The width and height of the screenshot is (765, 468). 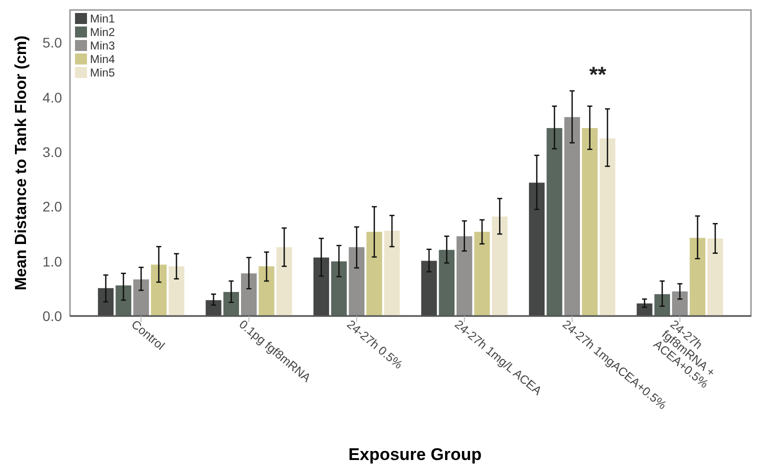 I want to click on y-tick-label: 5.0, so click(x=52, y=42).